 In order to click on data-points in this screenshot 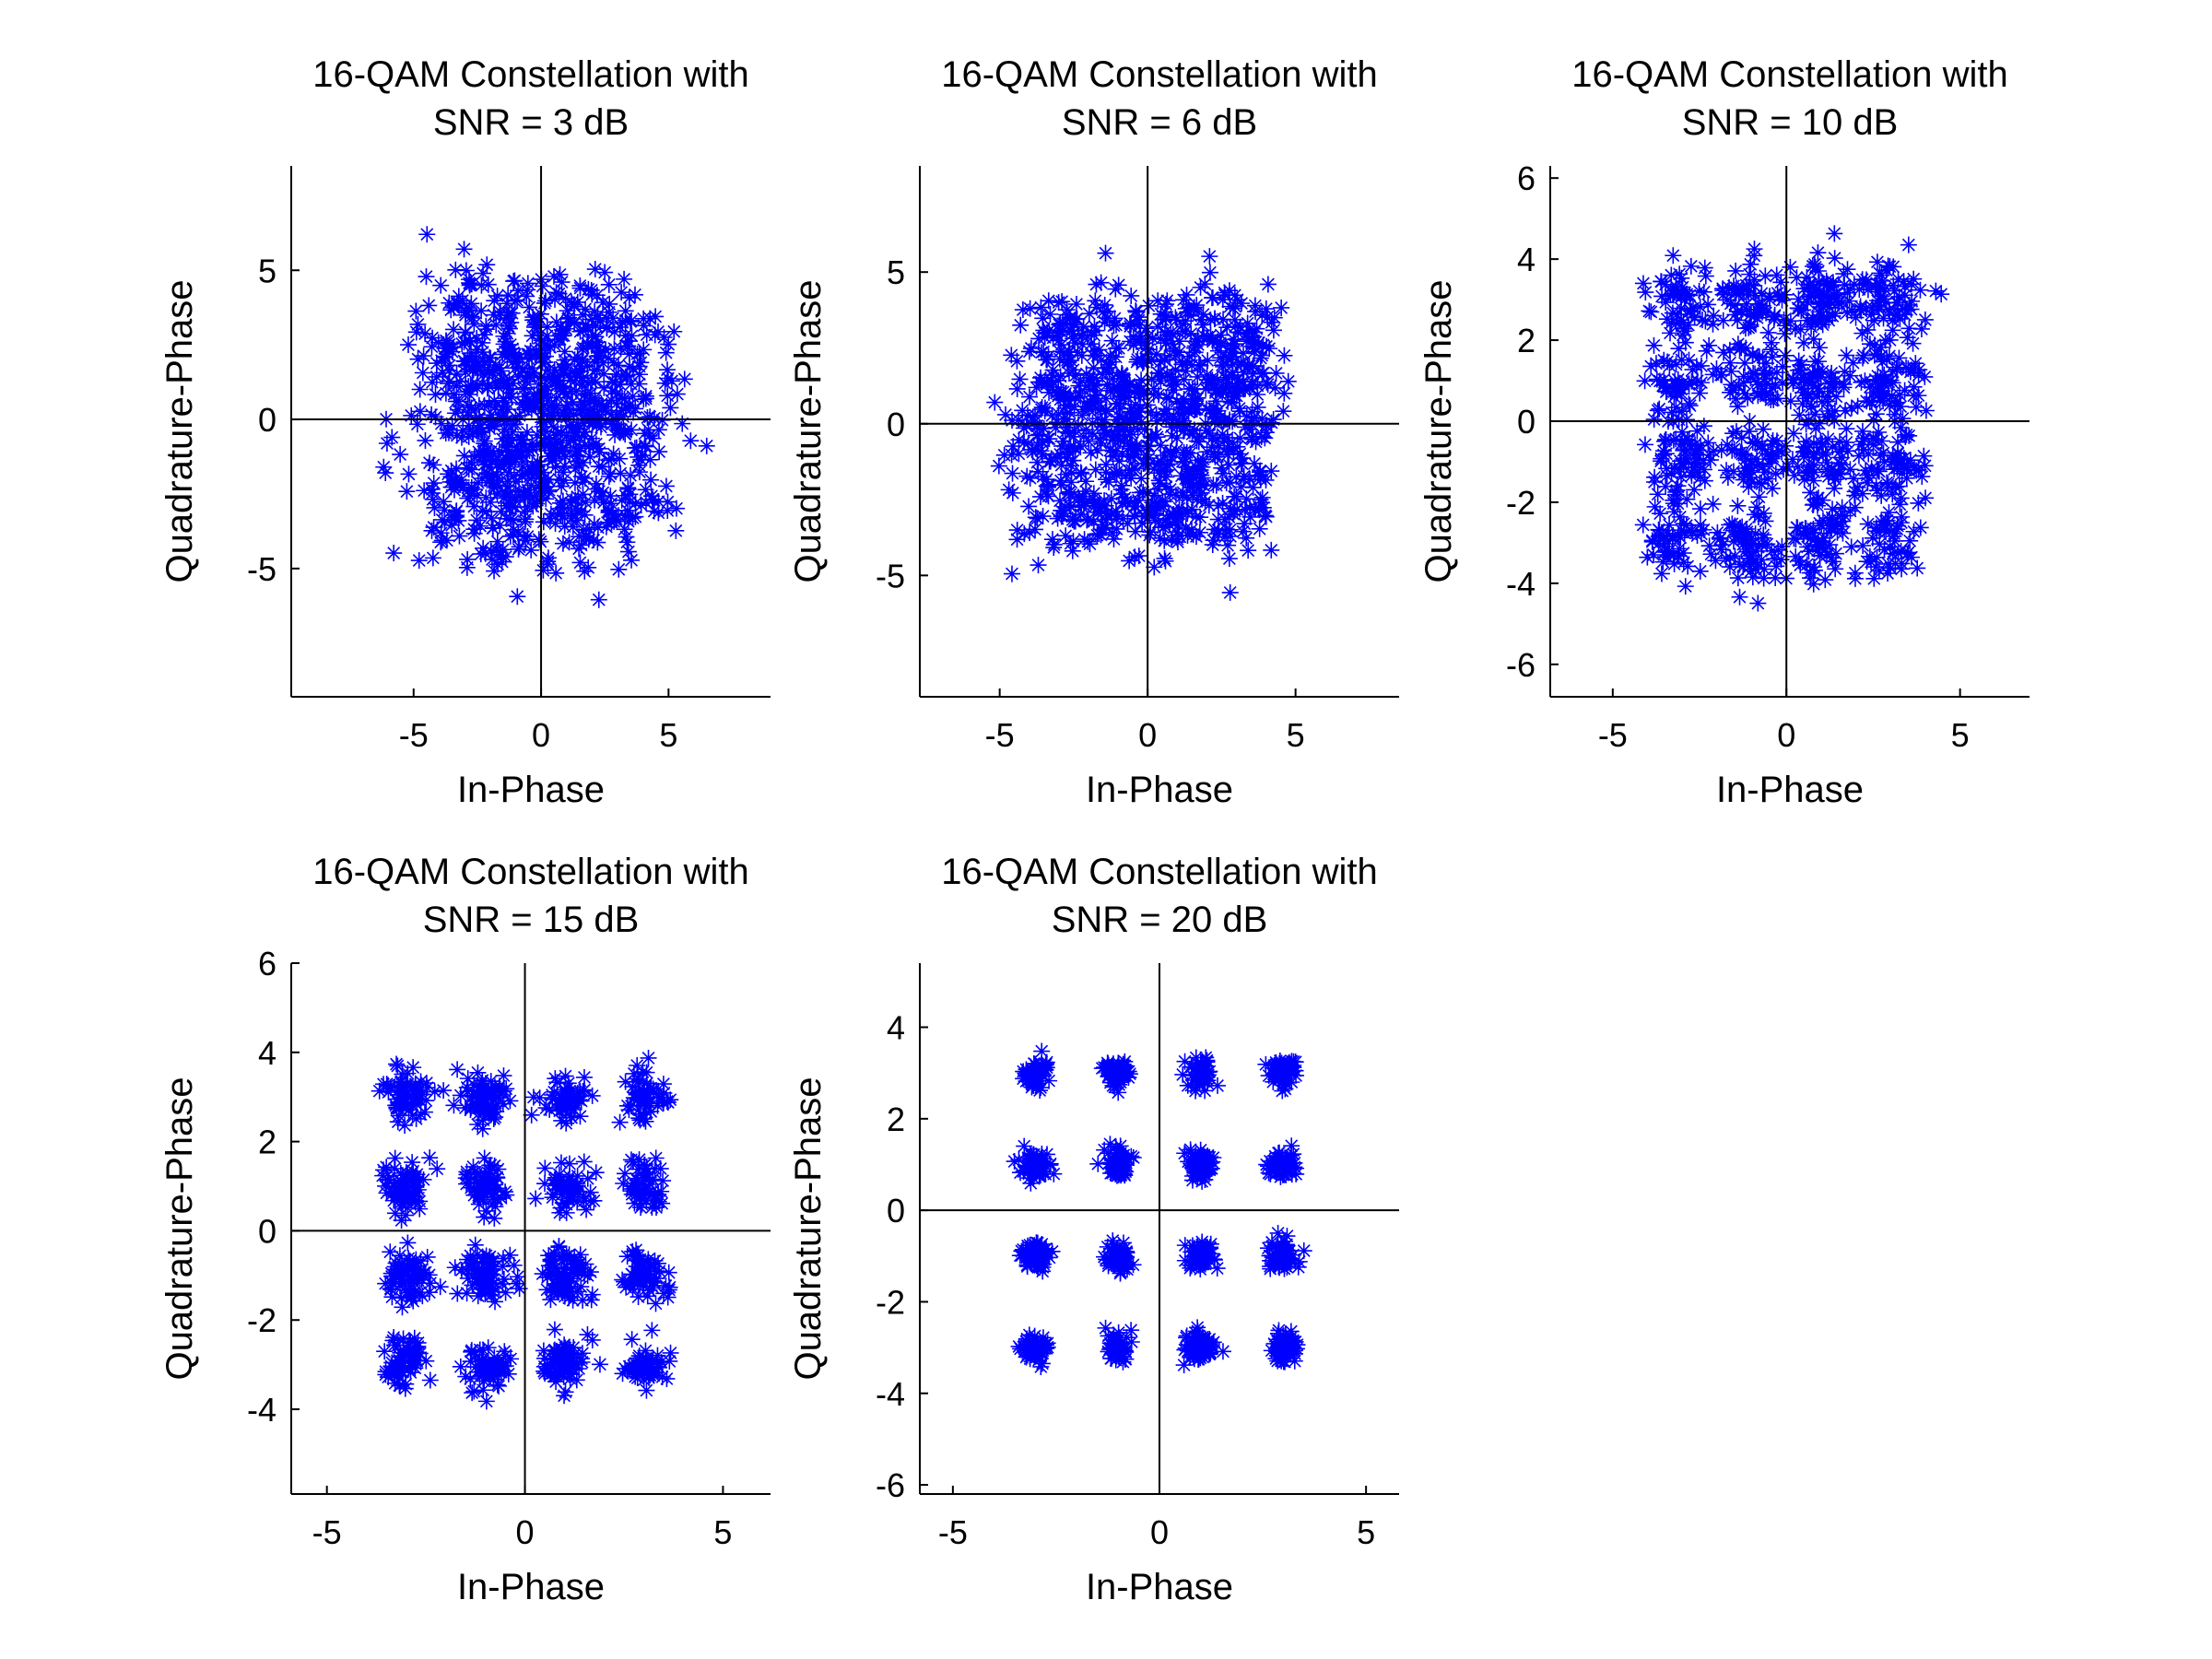, I will do `click(1141, 422)`.